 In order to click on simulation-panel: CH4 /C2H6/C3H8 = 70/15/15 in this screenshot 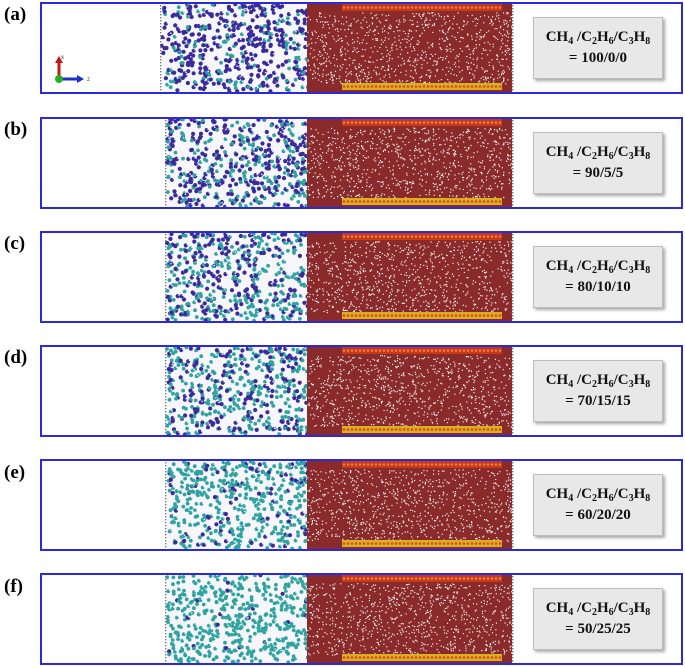, I will do `click(361, 391)`.